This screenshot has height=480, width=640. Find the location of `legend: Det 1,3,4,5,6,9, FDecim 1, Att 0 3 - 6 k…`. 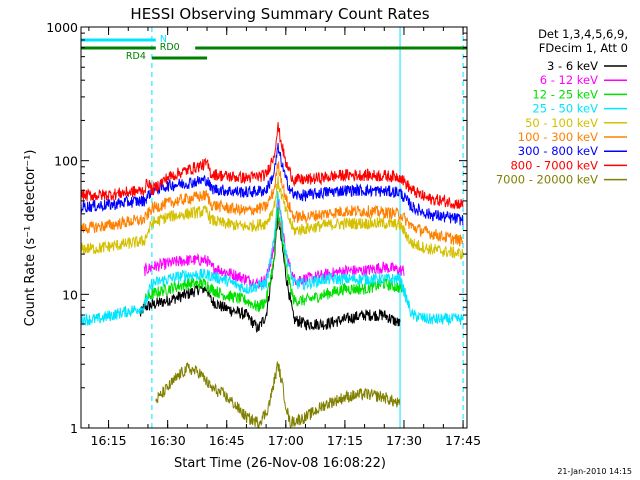

legend: Det 1,3,4,5,6,9, FDecim 1, Att 0 3 - 6 k… is located at coordinates (562, 107).